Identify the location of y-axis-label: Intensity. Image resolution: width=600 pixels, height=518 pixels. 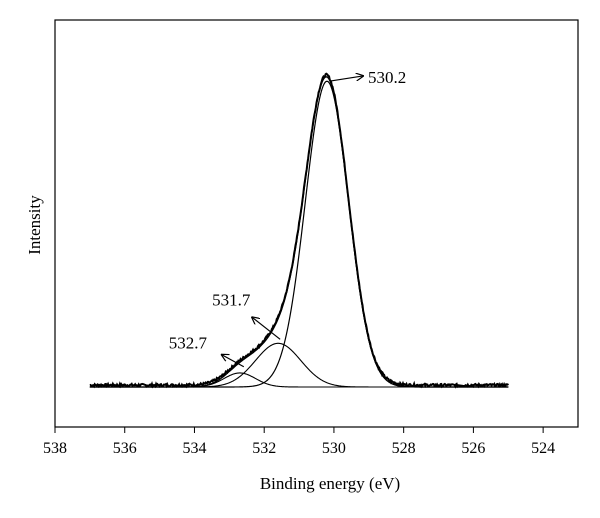
(34, 225).